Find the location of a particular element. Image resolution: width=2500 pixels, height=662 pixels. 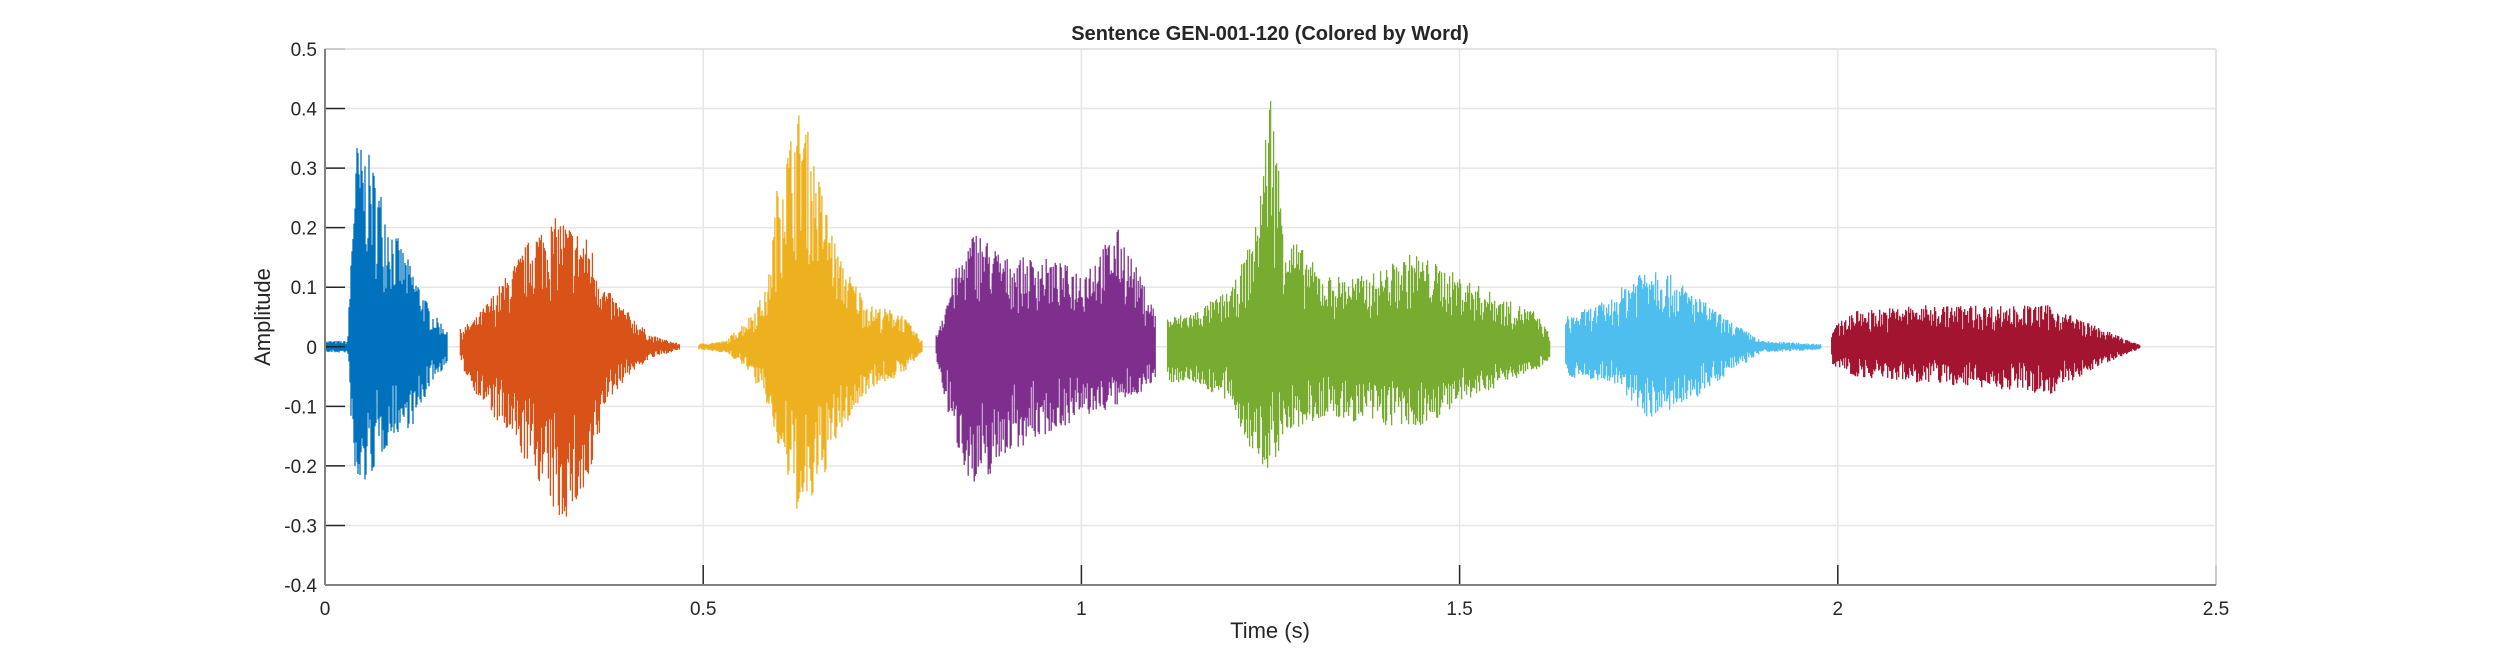

y-tick-label: -0.4 is located at coordinates (300, 586).